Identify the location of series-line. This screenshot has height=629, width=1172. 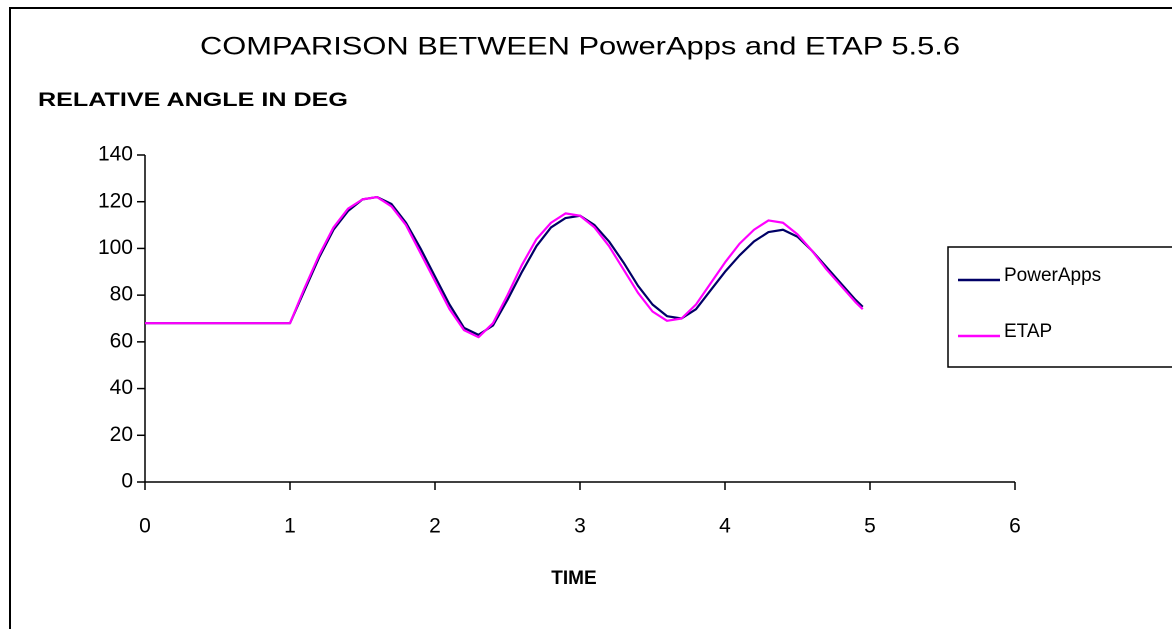
(504, 267).